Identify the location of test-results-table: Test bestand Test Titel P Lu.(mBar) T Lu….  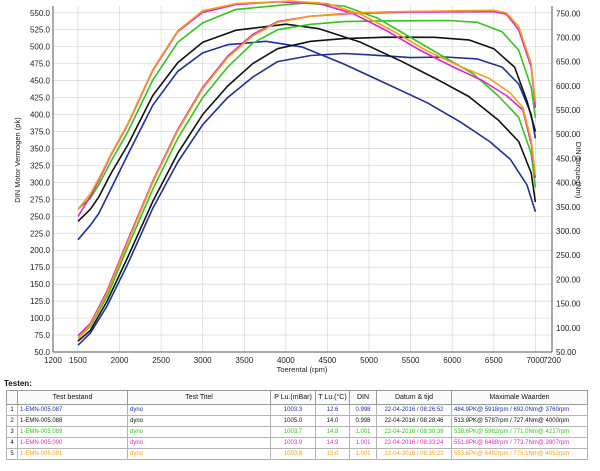
(297, 425).